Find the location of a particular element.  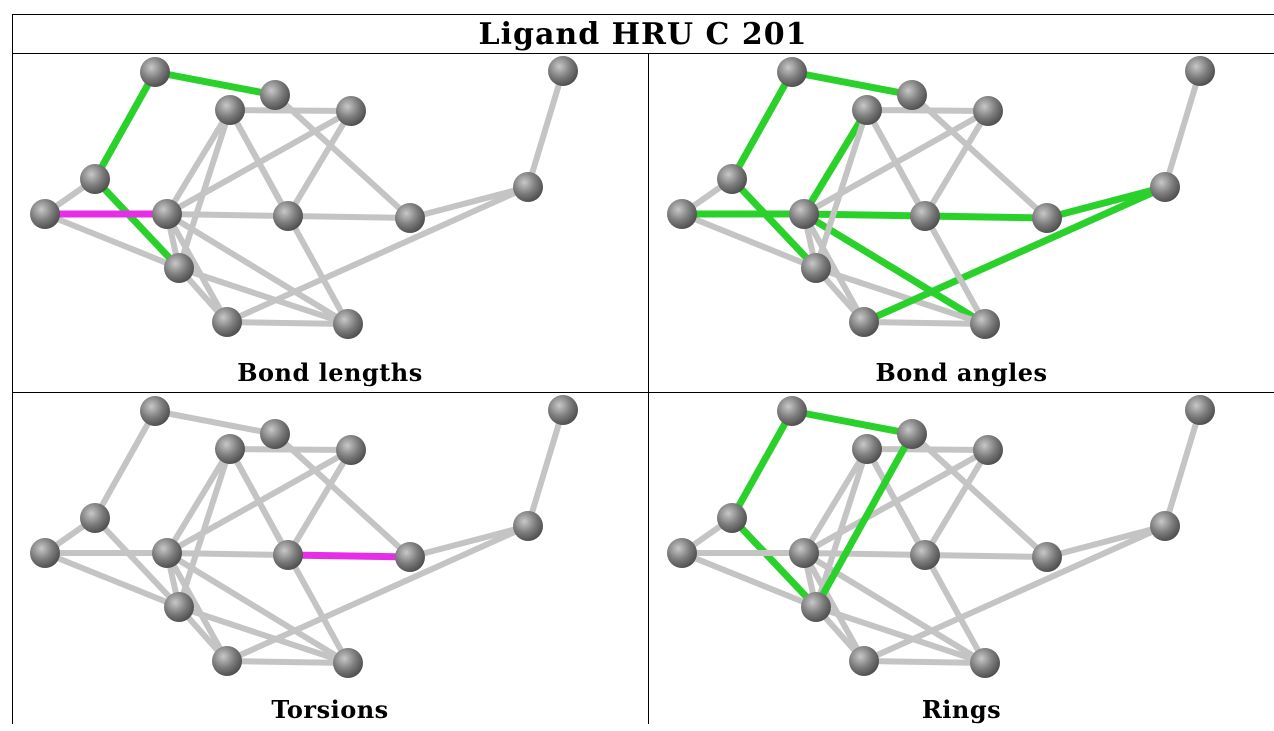

border-title-bottom is located at coordinates (643, 53).